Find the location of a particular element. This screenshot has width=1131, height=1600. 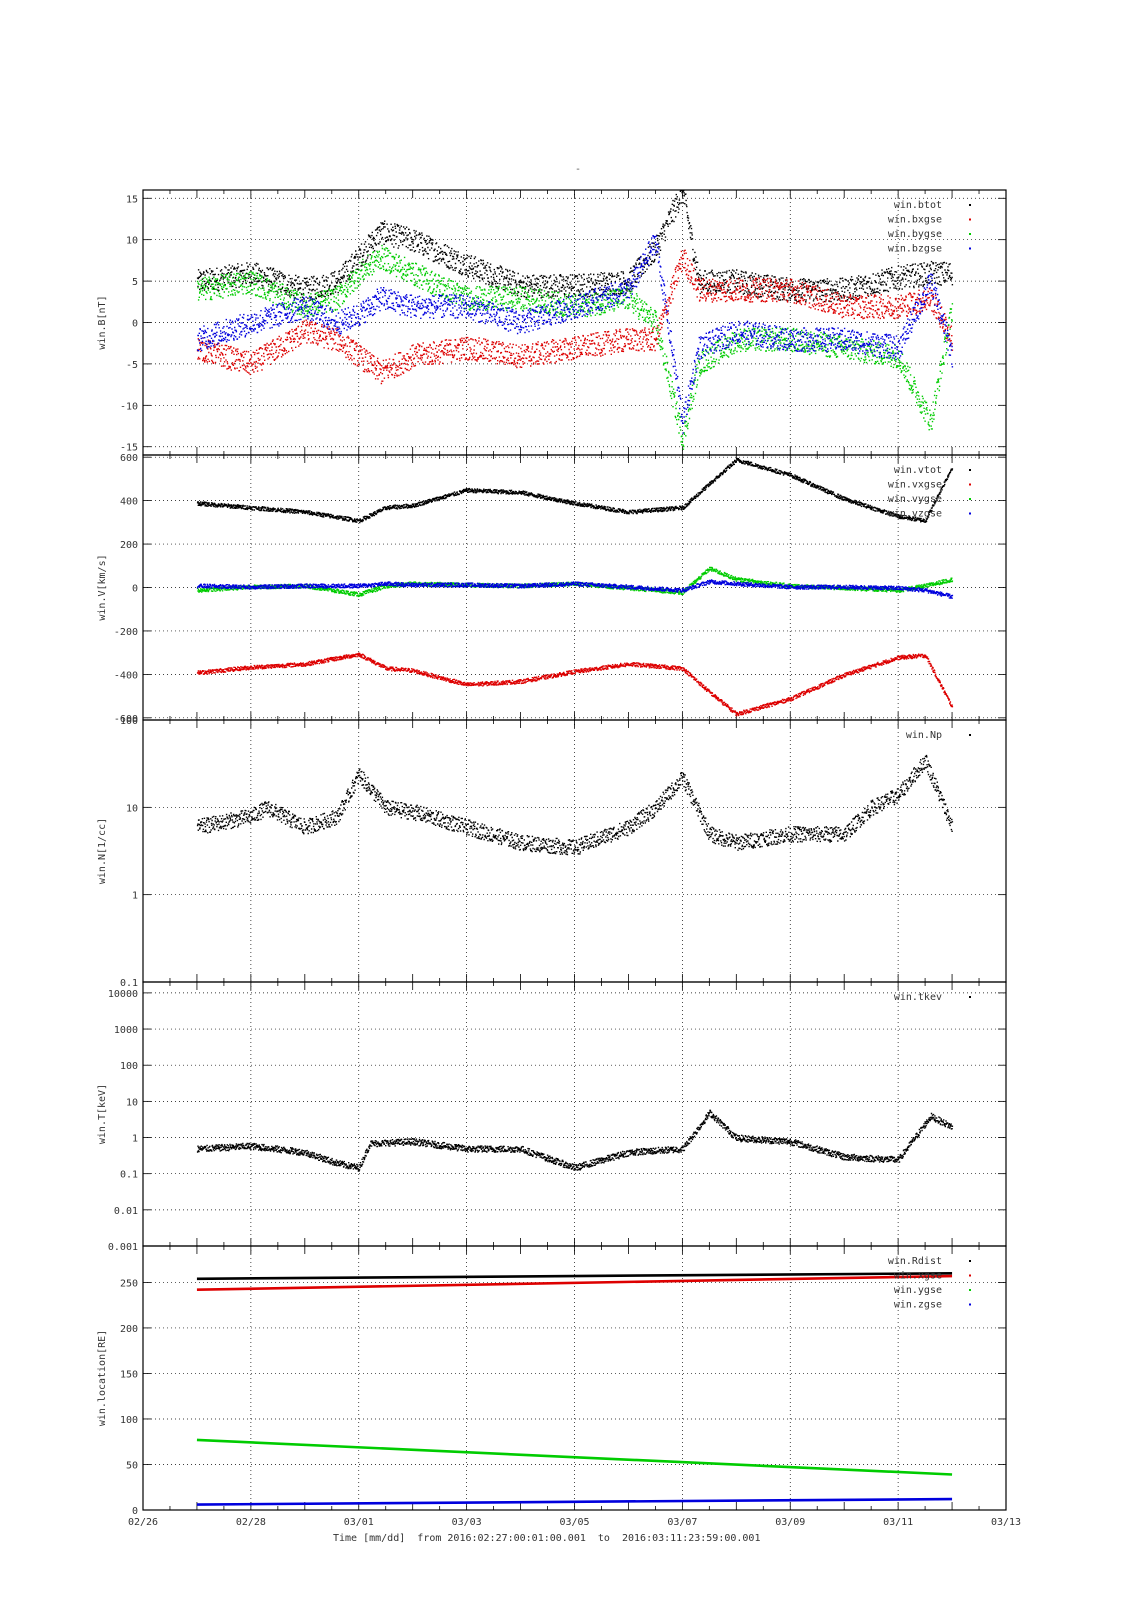

x-tick-label: 03/05 is located at coordinates (574, 1522).